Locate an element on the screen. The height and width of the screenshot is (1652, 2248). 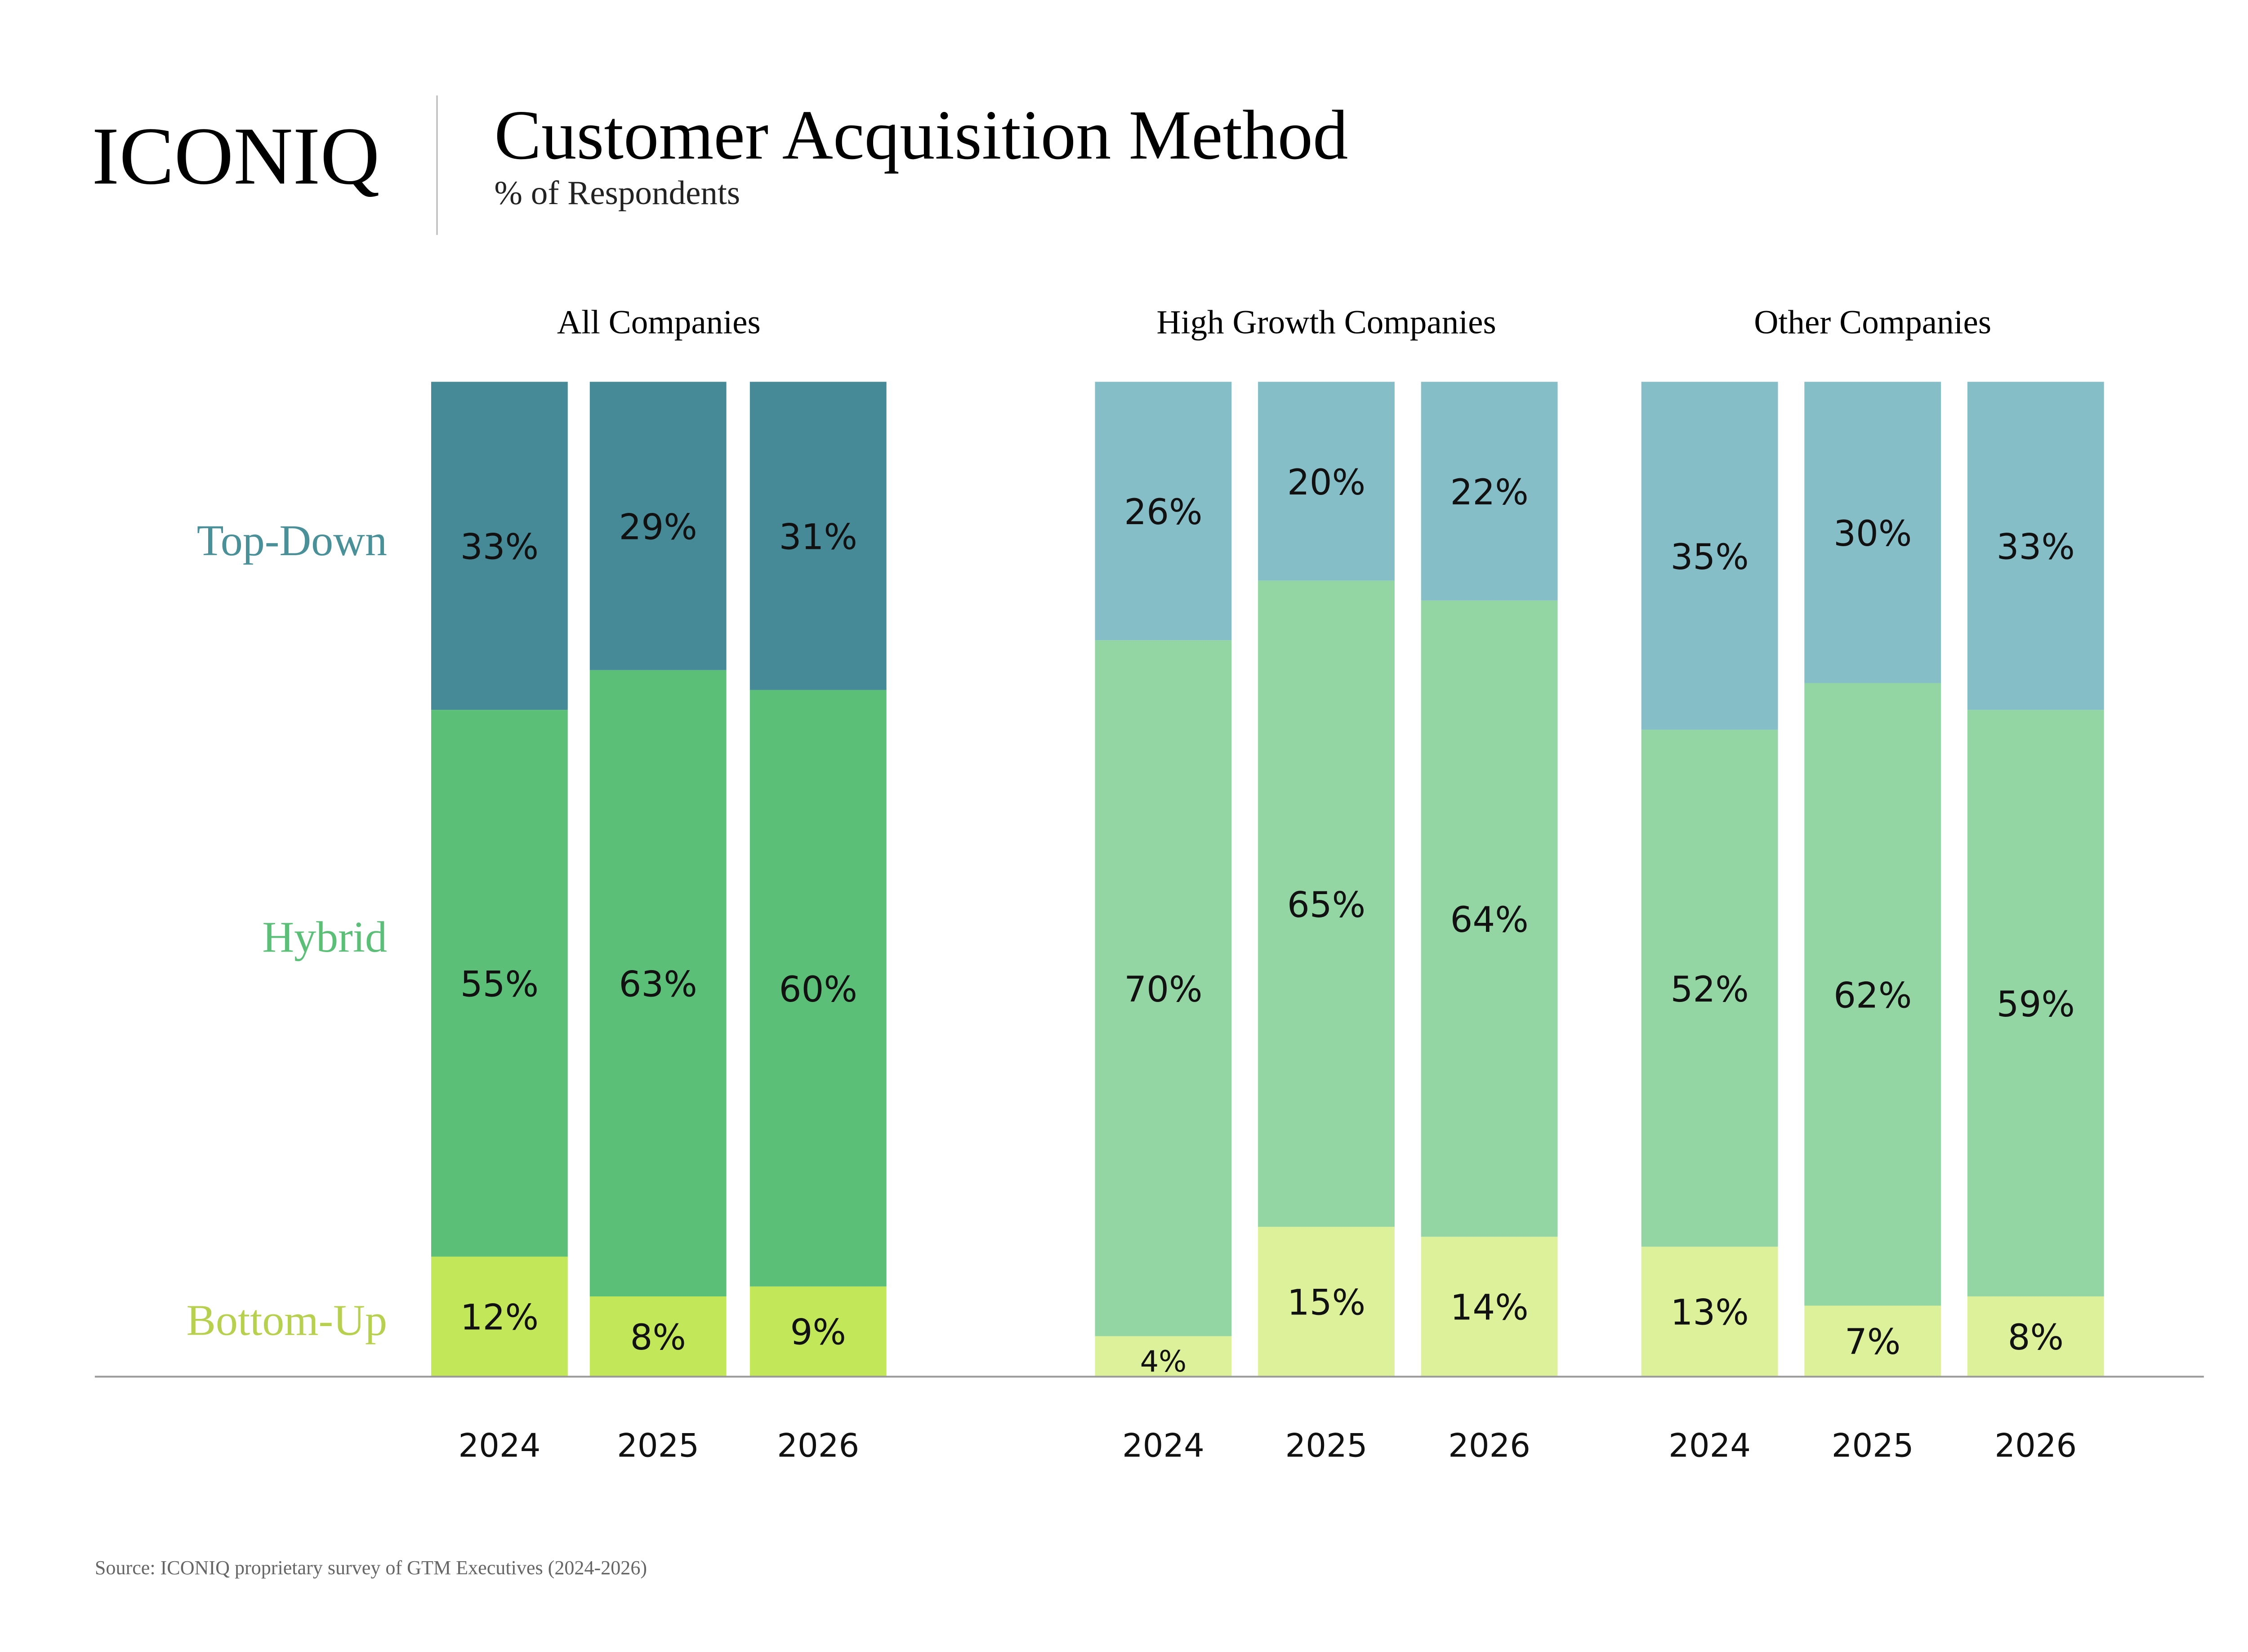
chart-subtitle: % of Respondents is located at coordinates (617, 193).